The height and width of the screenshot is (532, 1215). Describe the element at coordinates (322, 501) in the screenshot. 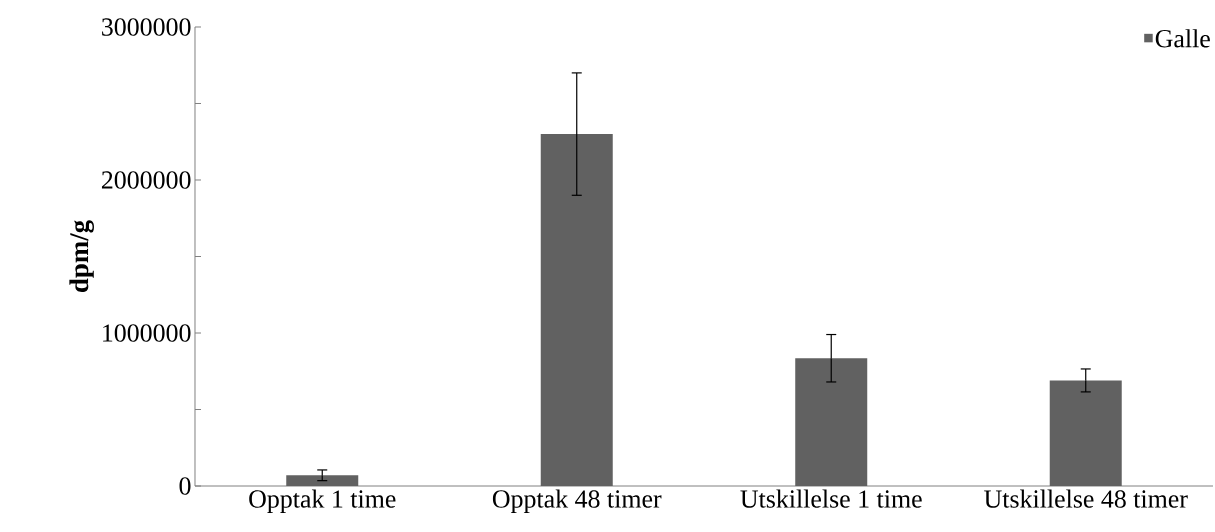

I see `x-tick-label: Opptak 1 time` at that location.